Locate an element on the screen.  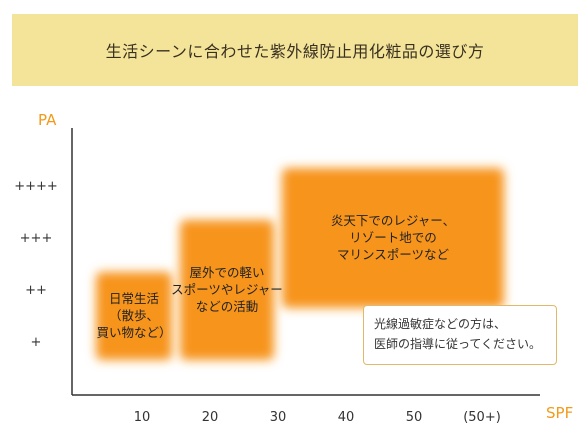
y-ticks: ++++++++++ is located at coordinates (36, 264).